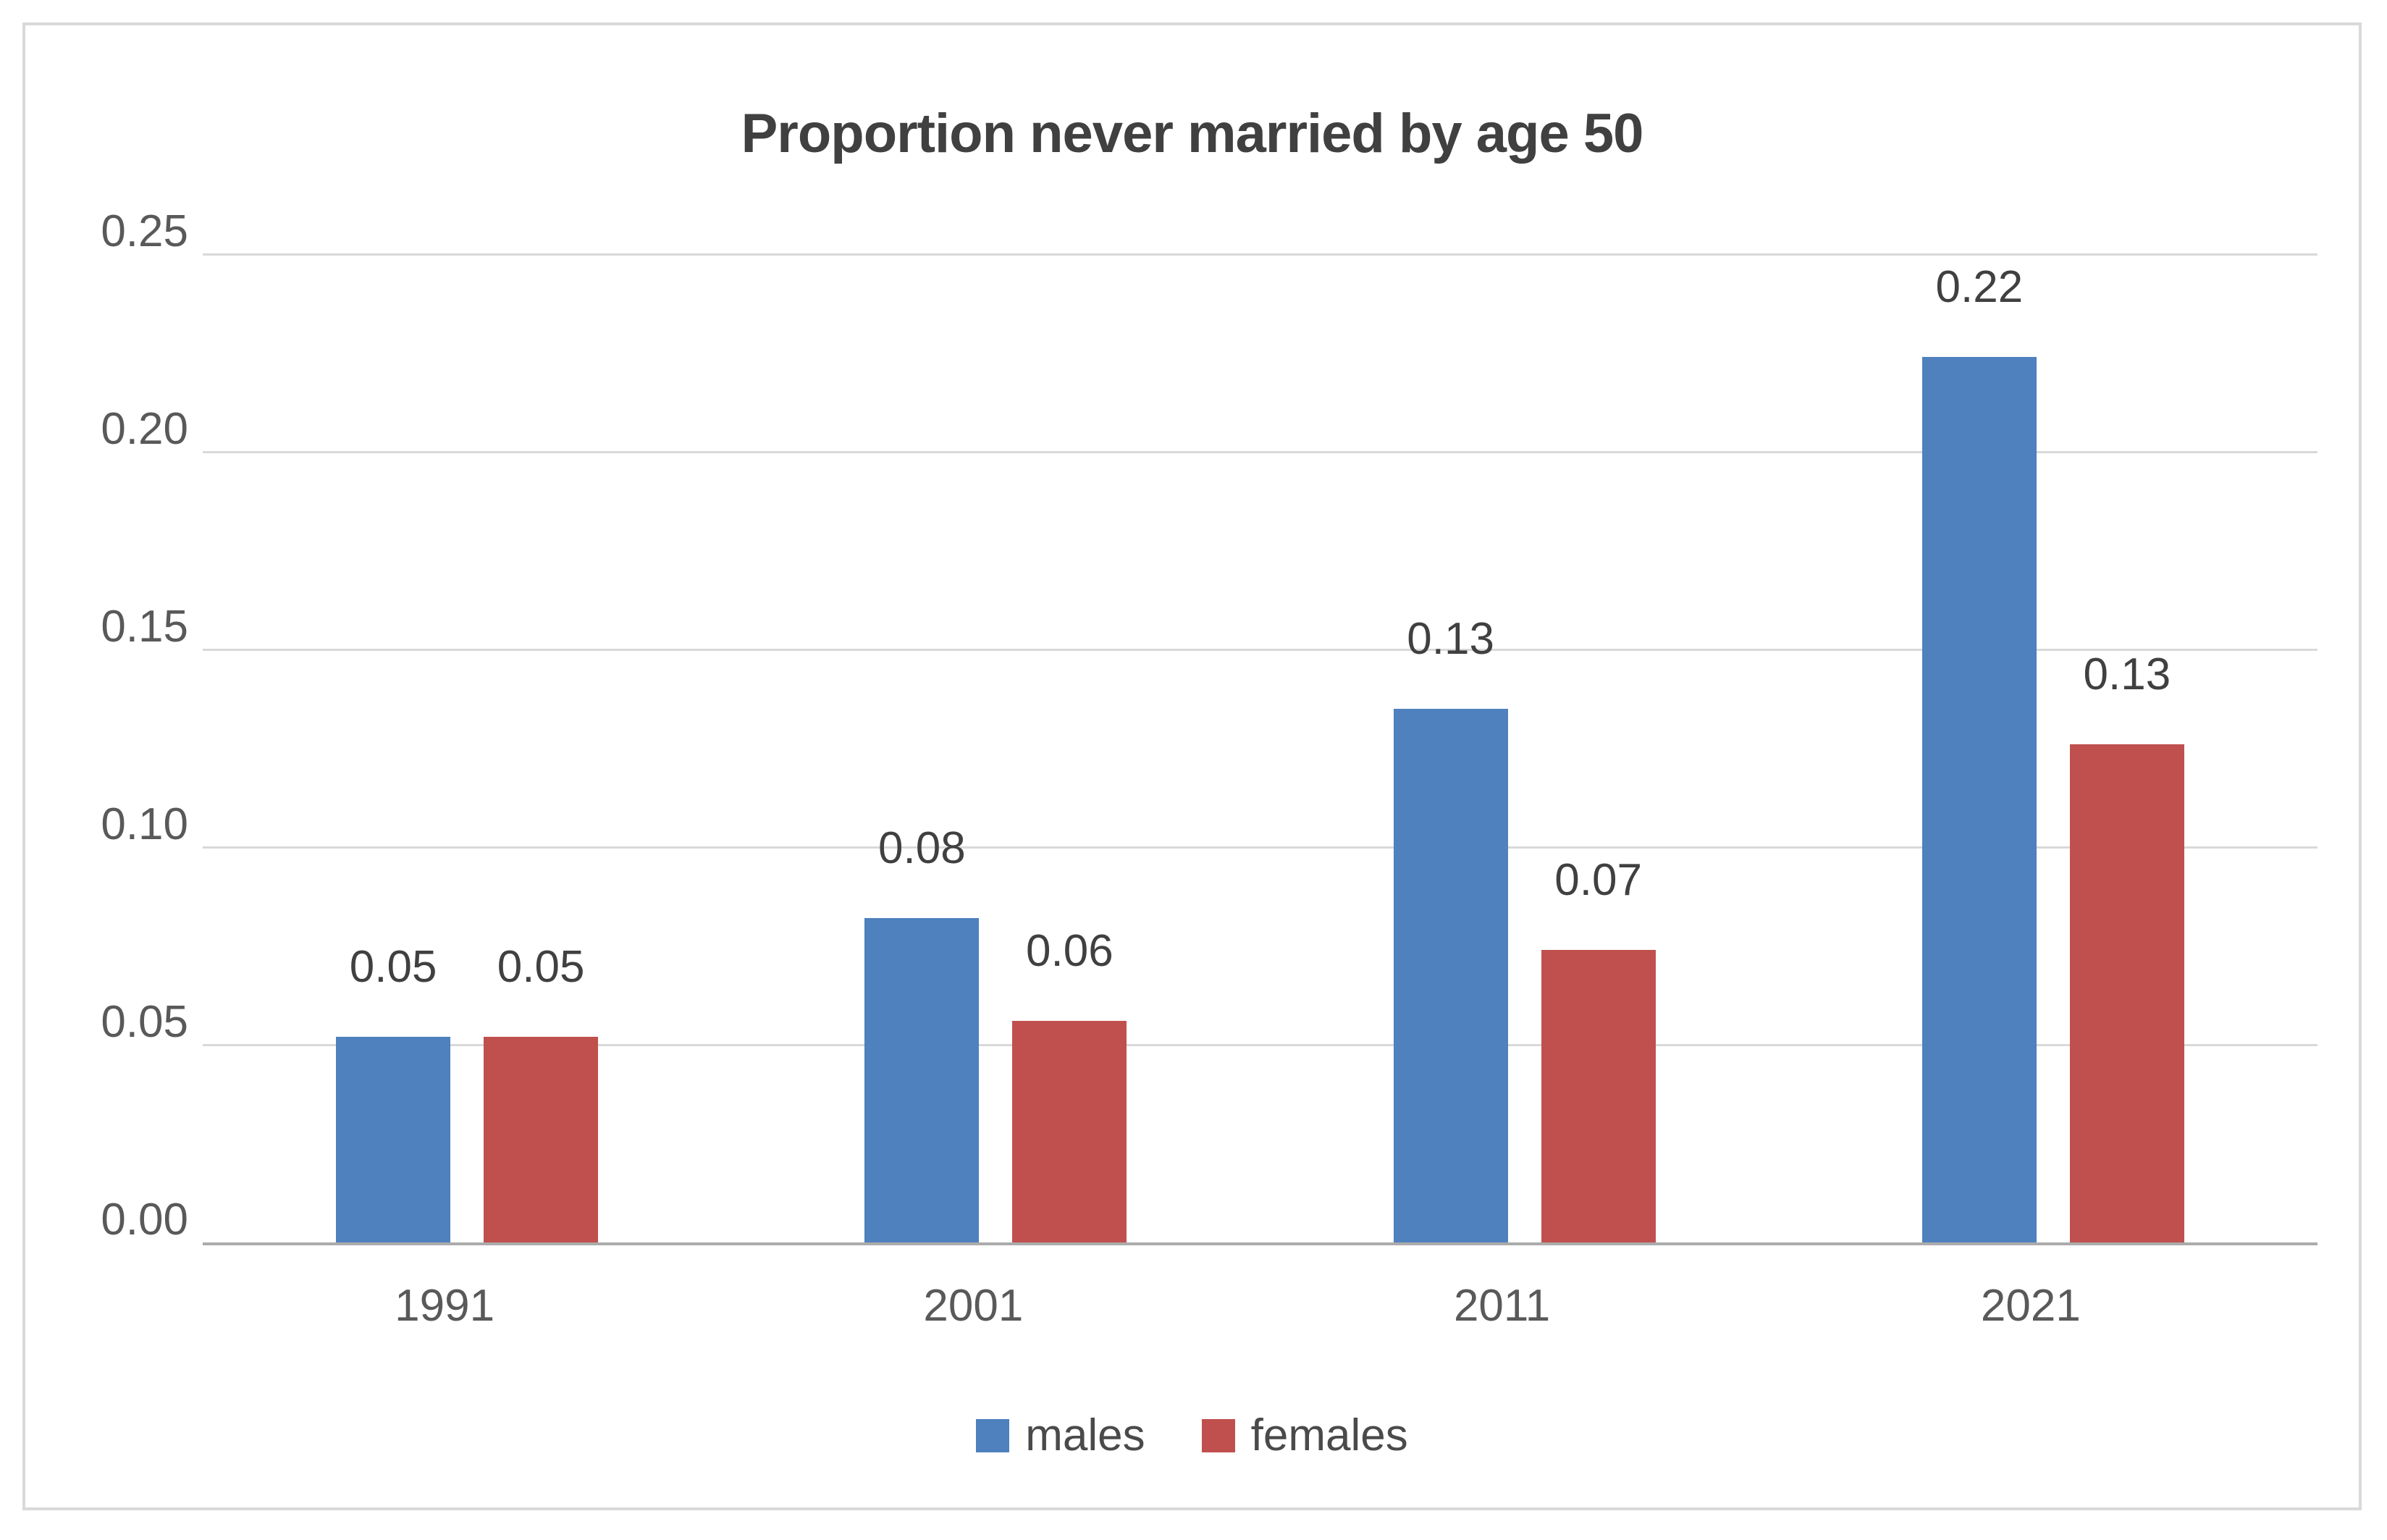 This screenshot has width=2387, height=1540. I want to click on bar-value-label-males-2021: 0.22, so click(1979, 286).